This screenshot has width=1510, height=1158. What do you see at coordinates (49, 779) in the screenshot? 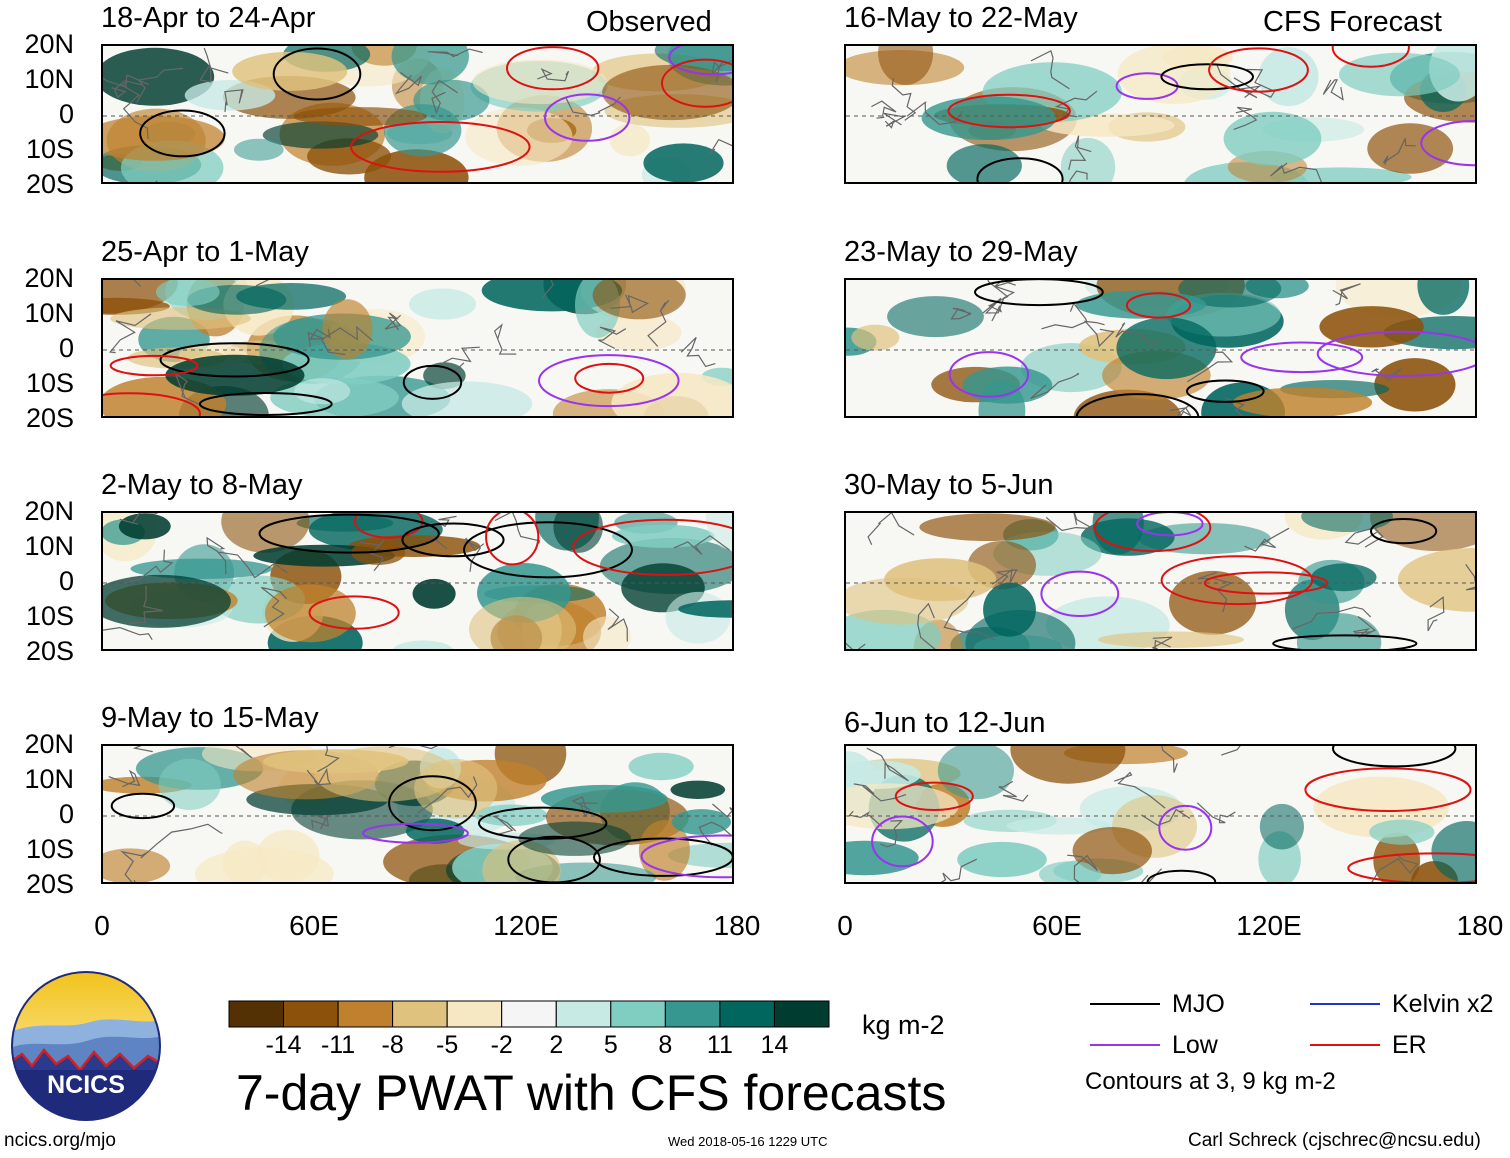
I see `lat-tick-row4-1: 10N` at bounding box center [49, 779].